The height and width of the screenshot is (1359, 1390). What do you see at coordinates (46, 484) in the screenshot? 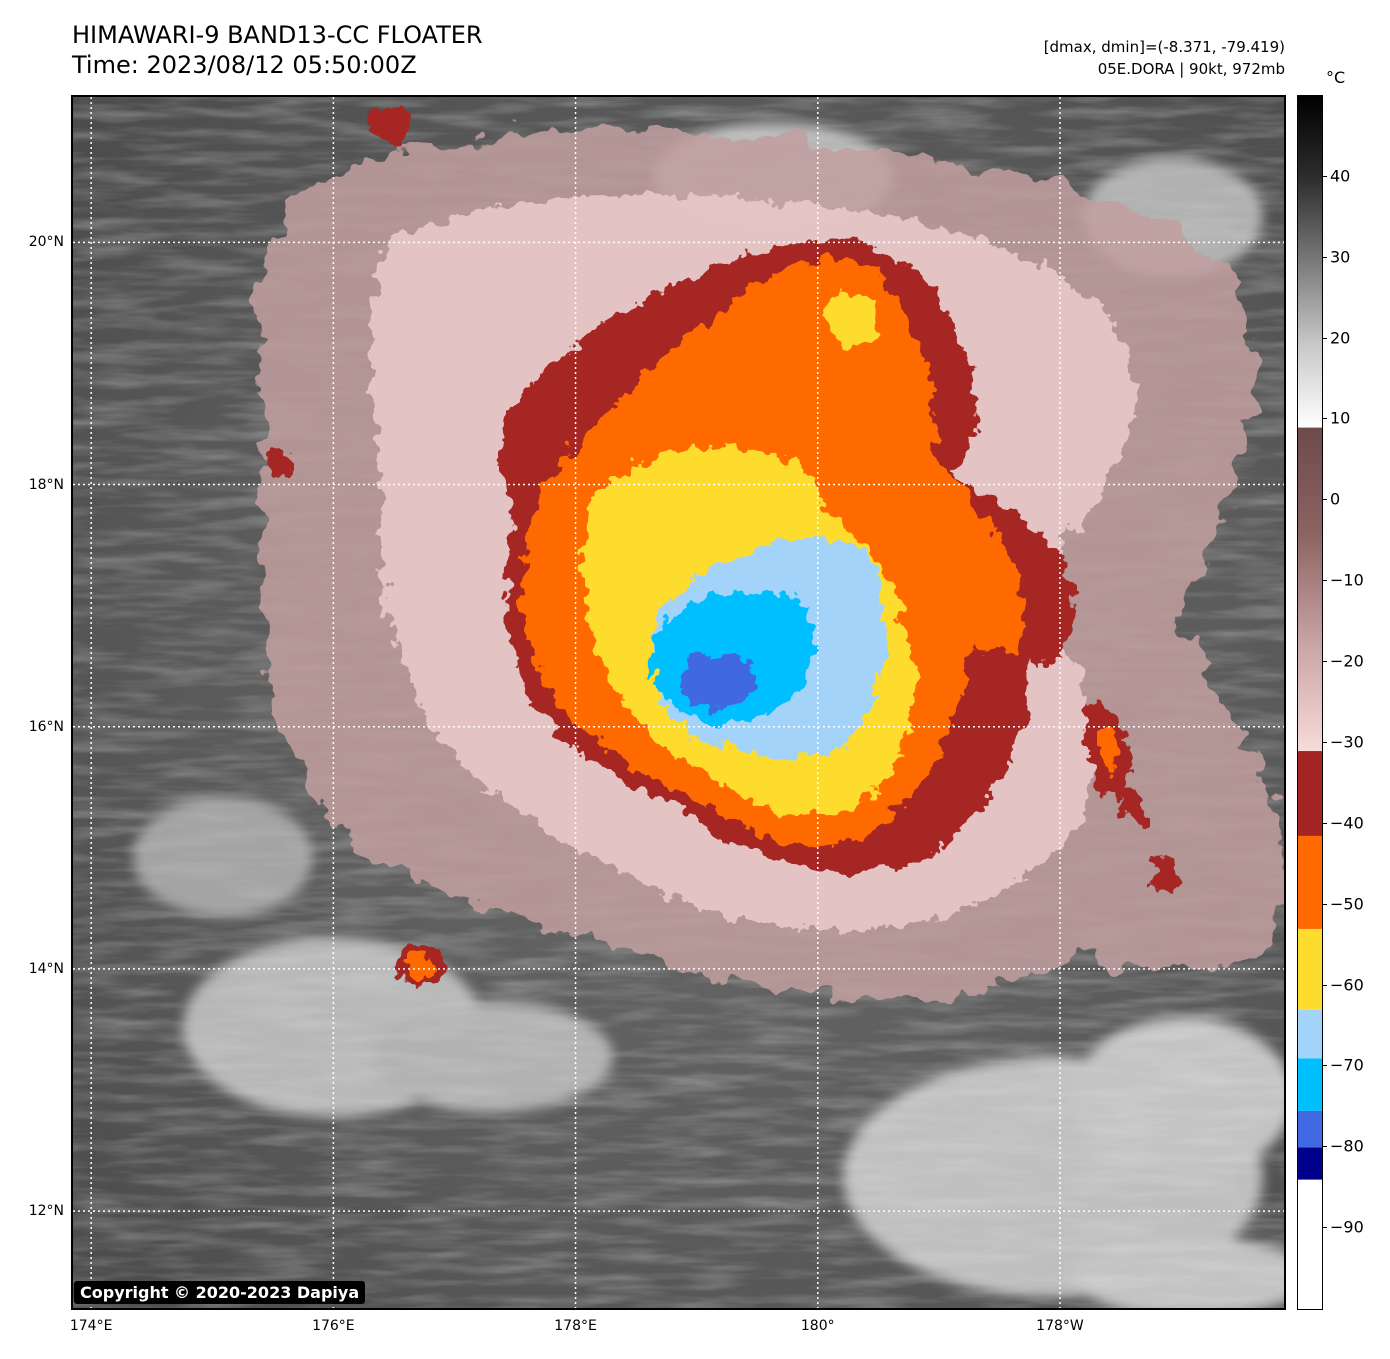
I see `latitude-label: 18°N` at bounding box center [46, 484].